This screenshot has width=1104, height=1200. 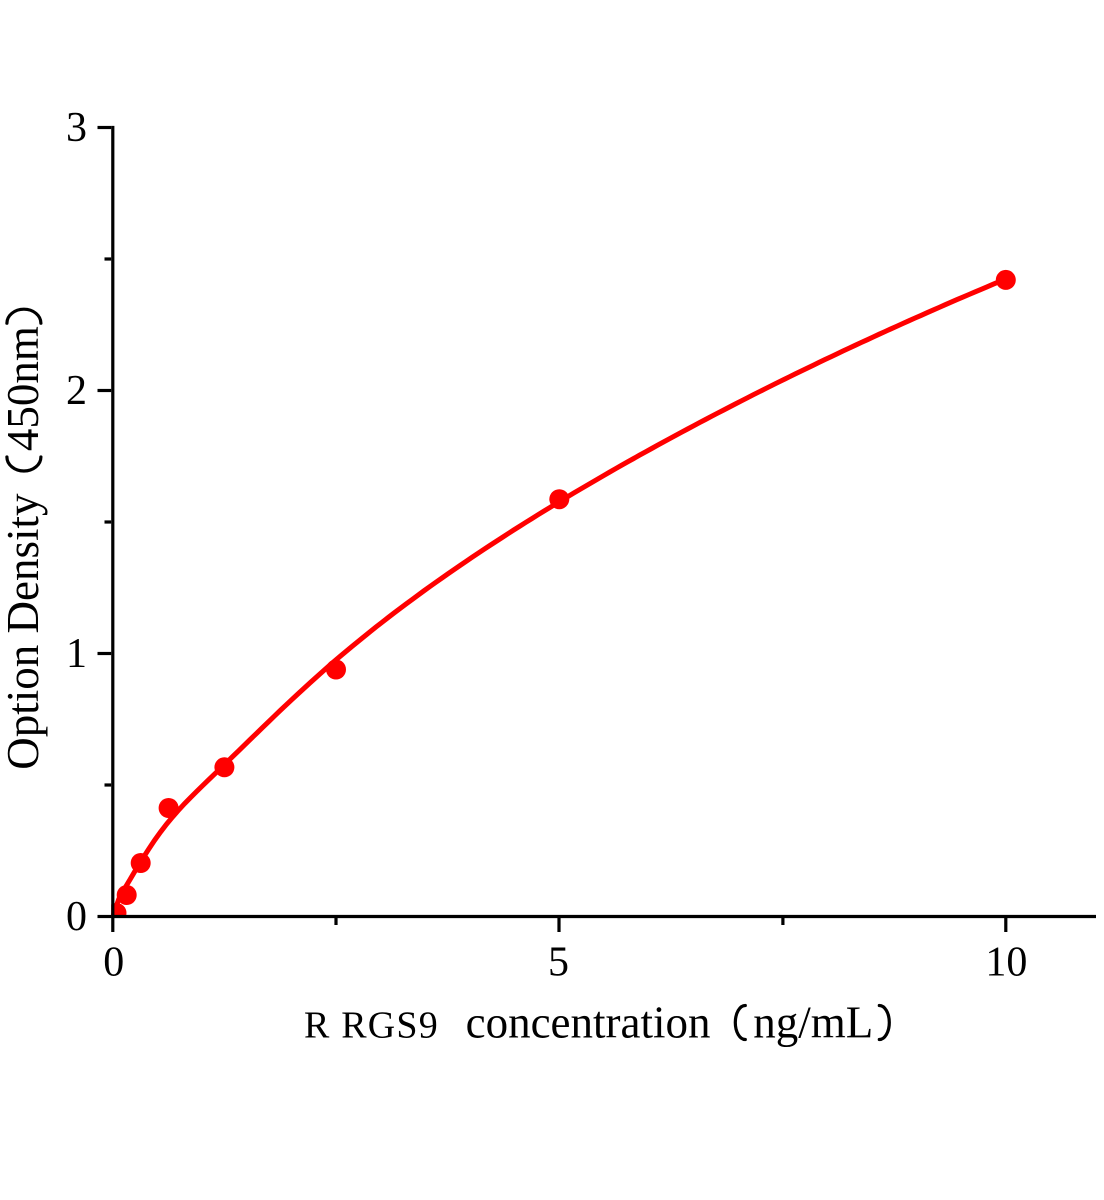 What do you see at coordinates (1006, 963) in the screenshot?
I see `svg-text: 10` at bounding box center [1006, 963].